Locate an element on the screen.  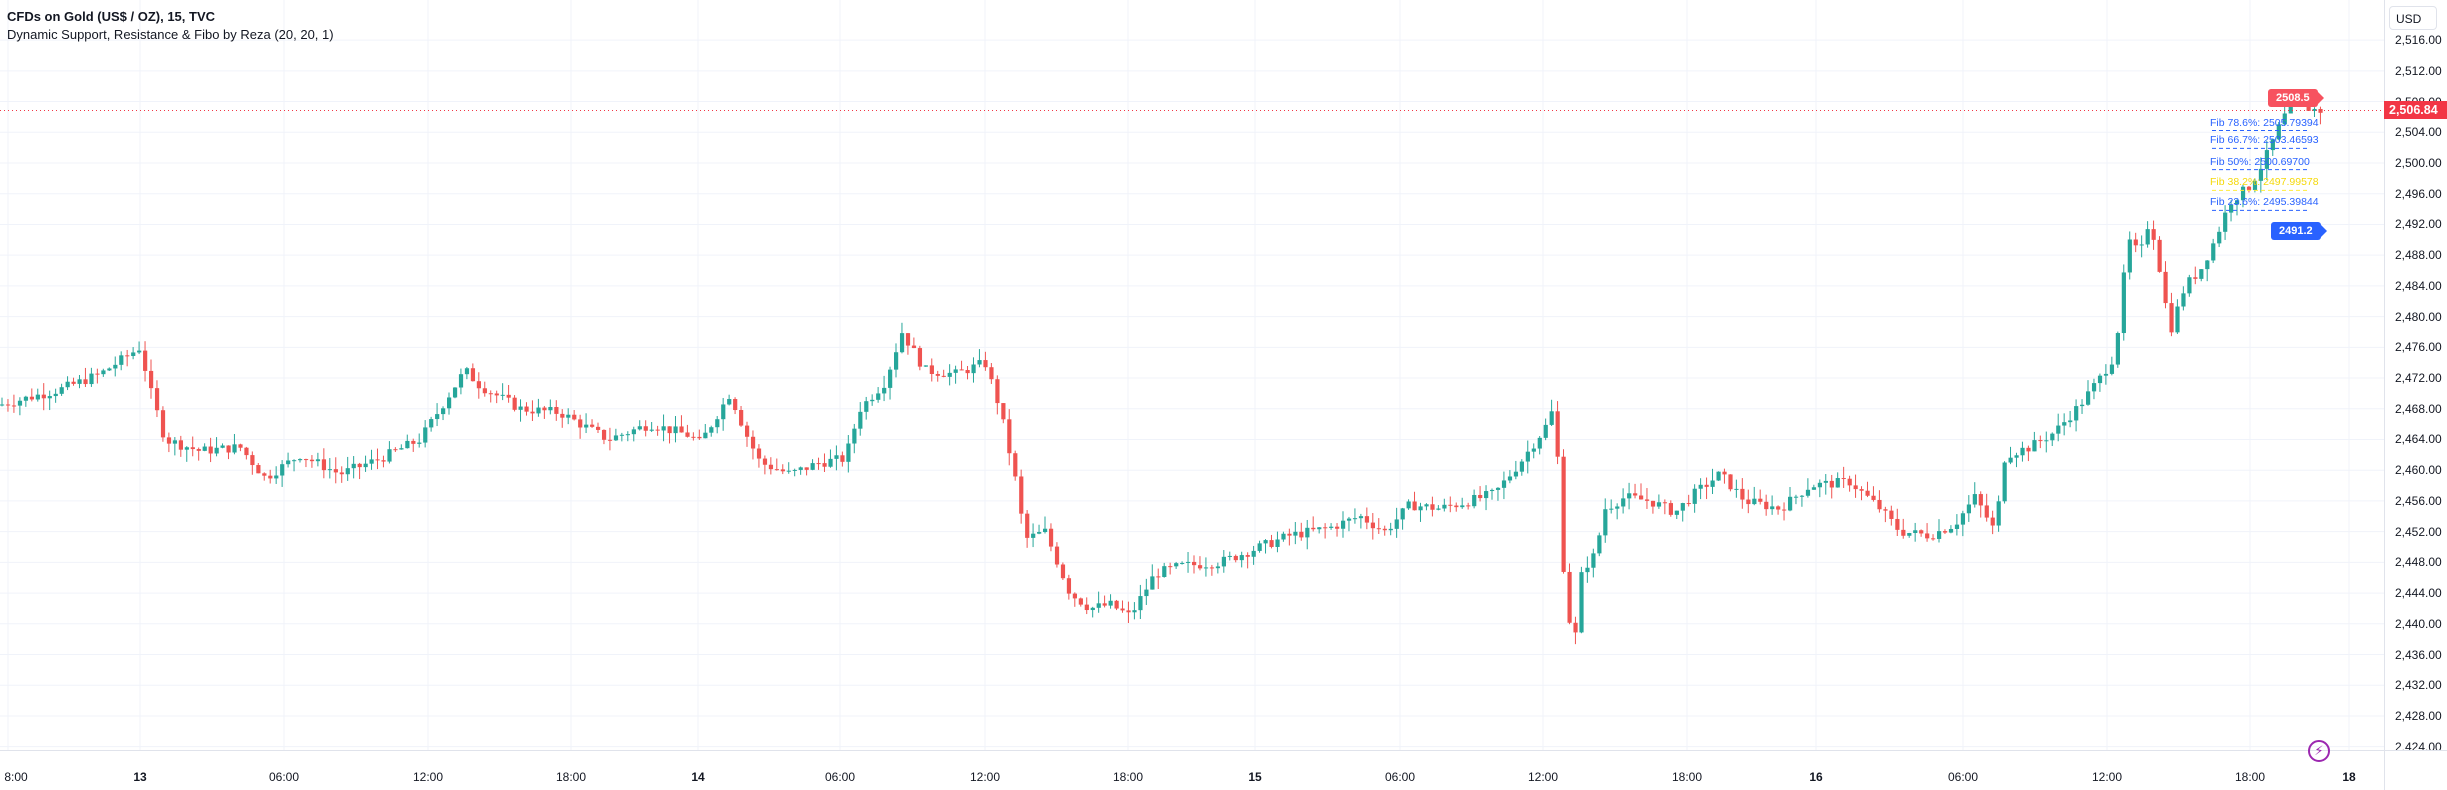
price-tick: 2,504.00 is located at coordinates (2418, 132).